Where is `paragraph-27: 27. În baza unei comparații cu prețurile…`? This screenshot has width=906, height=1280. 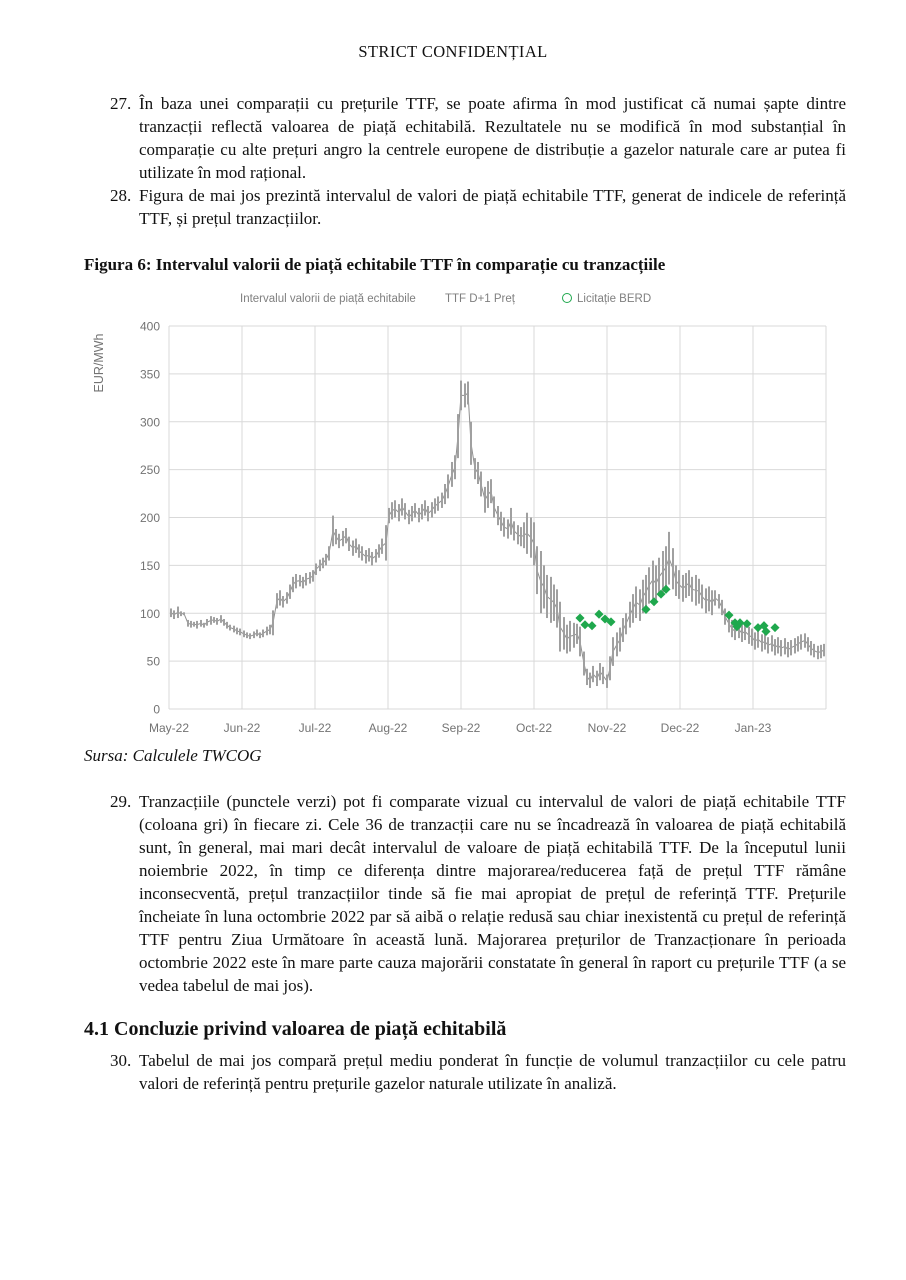
paragraph-27: 27. În baza unei comparații cu prețurile… is located at coordinates (465, 138).